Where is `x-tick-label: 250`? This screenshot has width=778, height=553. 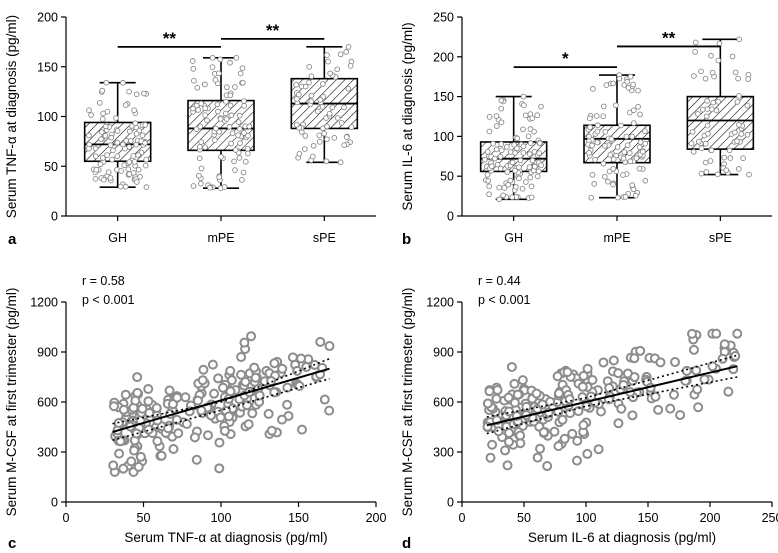 x-tick-label: 250 is located at coordinates (770, 518).